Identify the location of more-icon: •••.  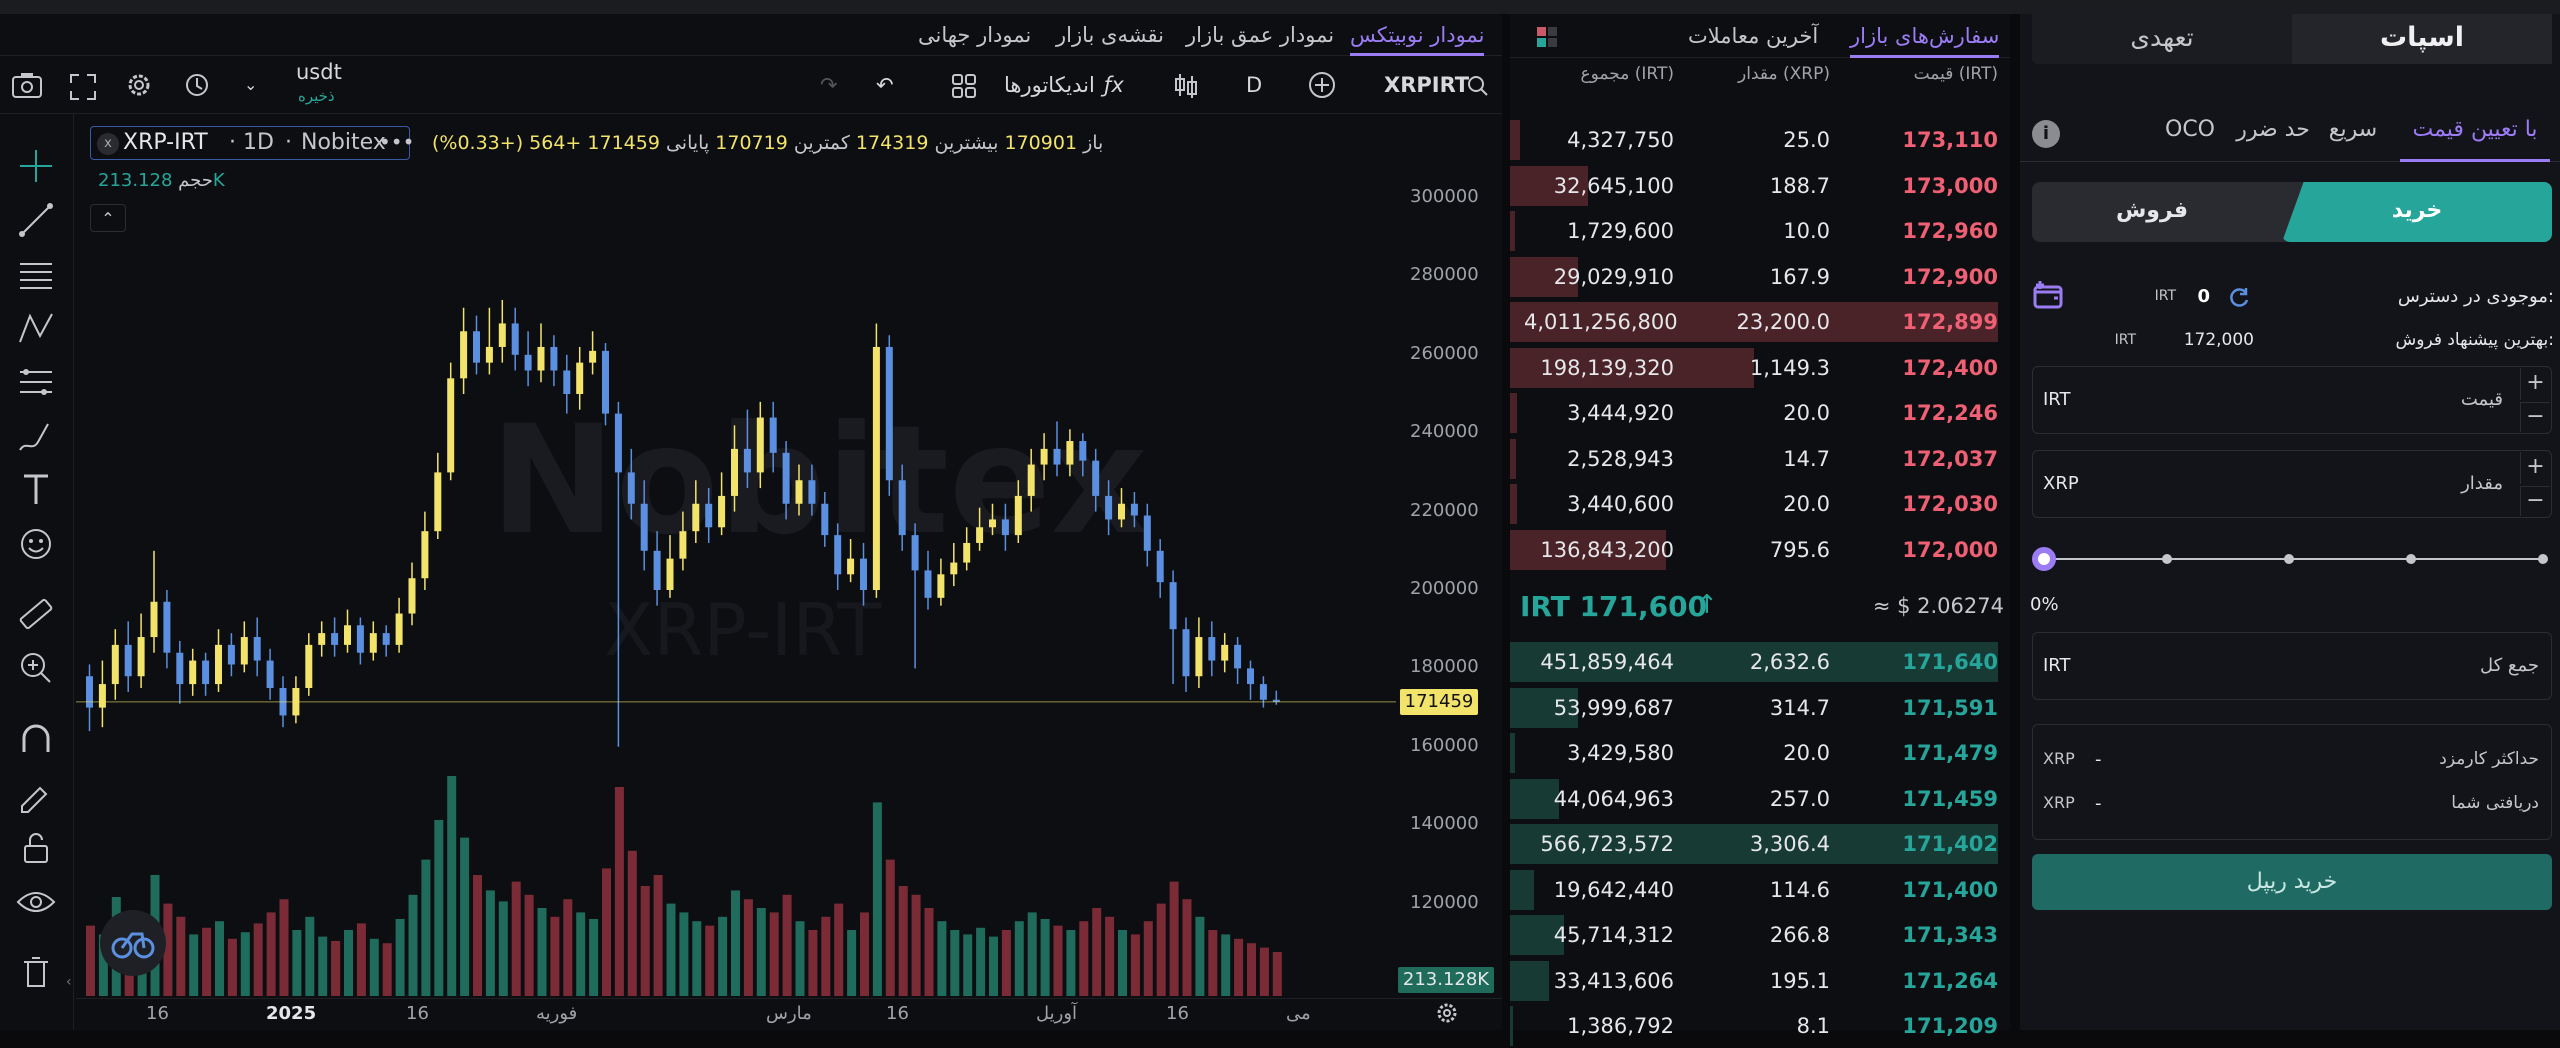
(397, 142).